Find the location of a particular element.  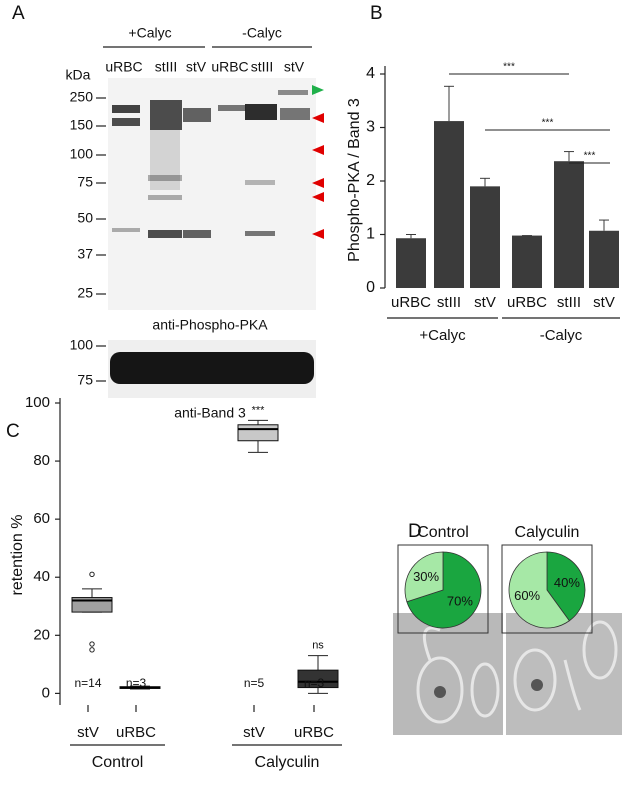

y-tick-label: 3 is located at coordinates (370, 127).